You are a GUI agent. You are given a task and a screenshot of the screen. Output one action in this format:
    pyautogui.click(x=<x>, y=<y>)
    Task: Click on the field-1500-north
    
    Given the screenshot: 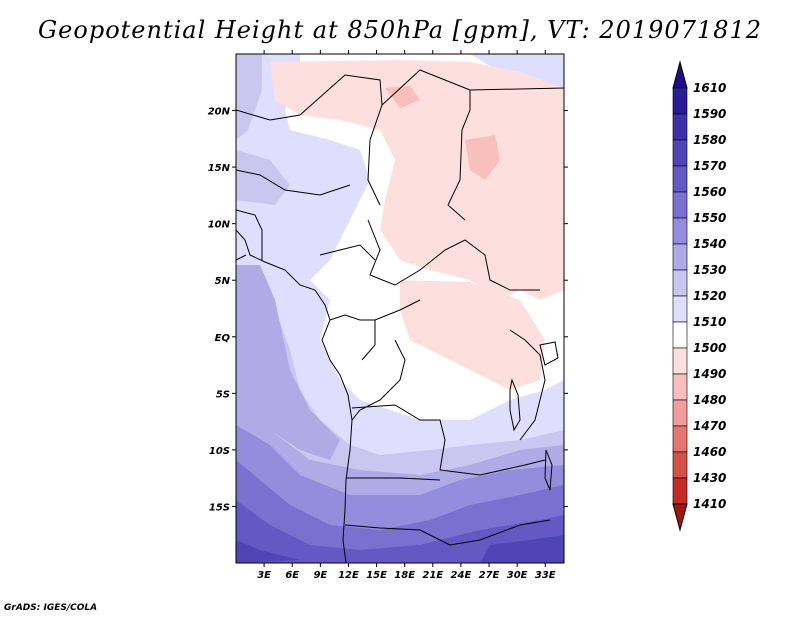 What is the action you would take?
    pyautogui.click(x=417, y=180)
    